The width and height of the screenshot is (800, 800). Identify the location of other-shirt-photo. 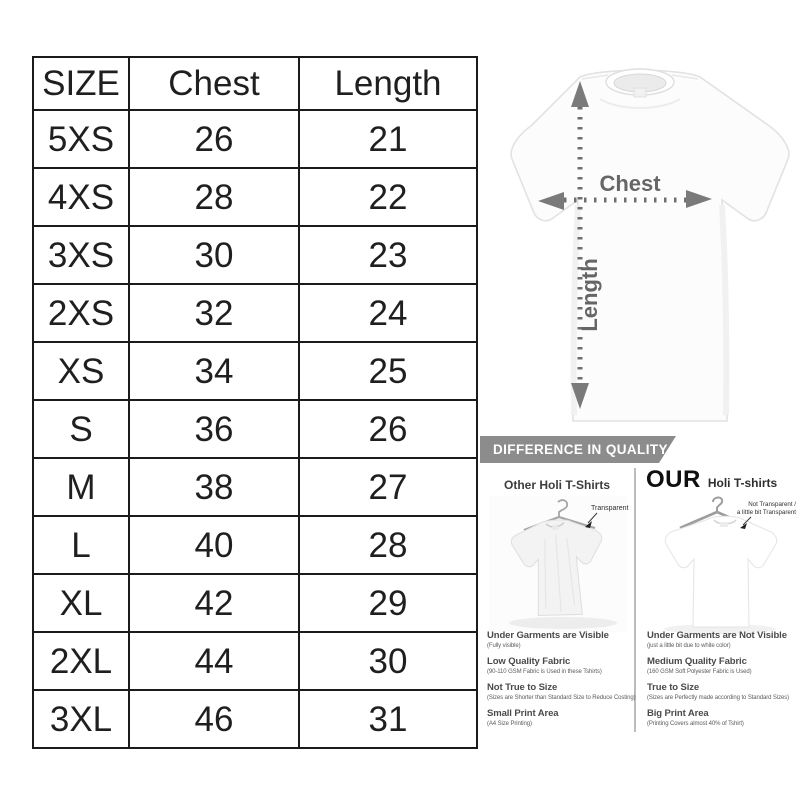
(558, 564).